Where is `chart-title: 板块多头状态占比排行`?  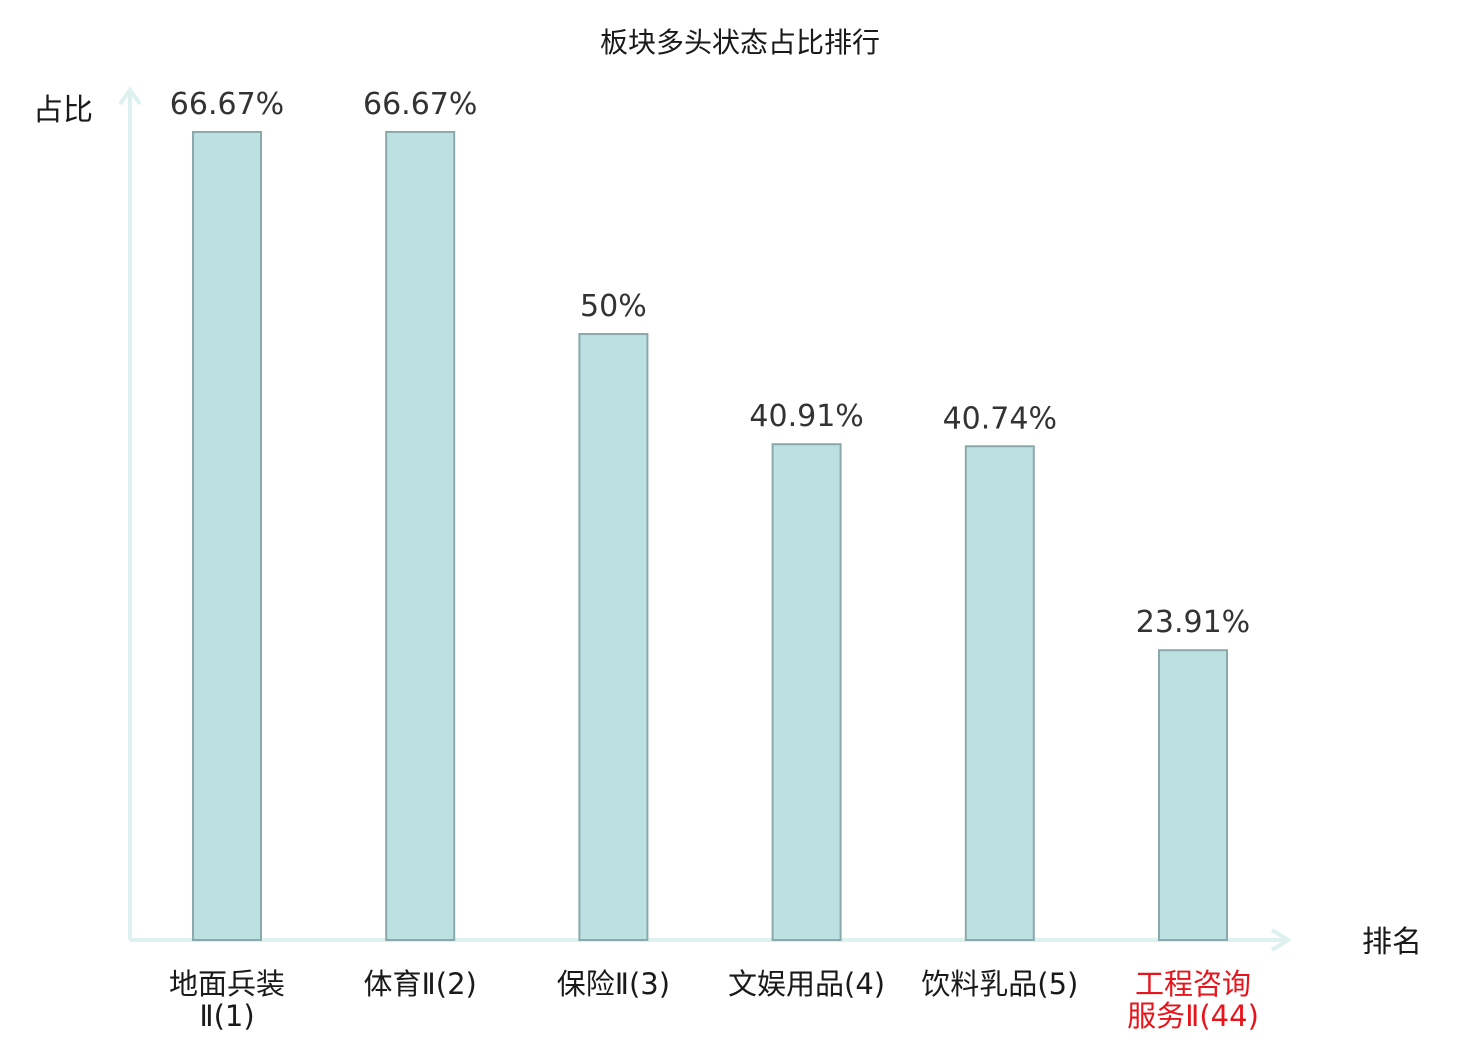 chart-title: 板块多头状态占比排行 is located at coordinates (740, 42).